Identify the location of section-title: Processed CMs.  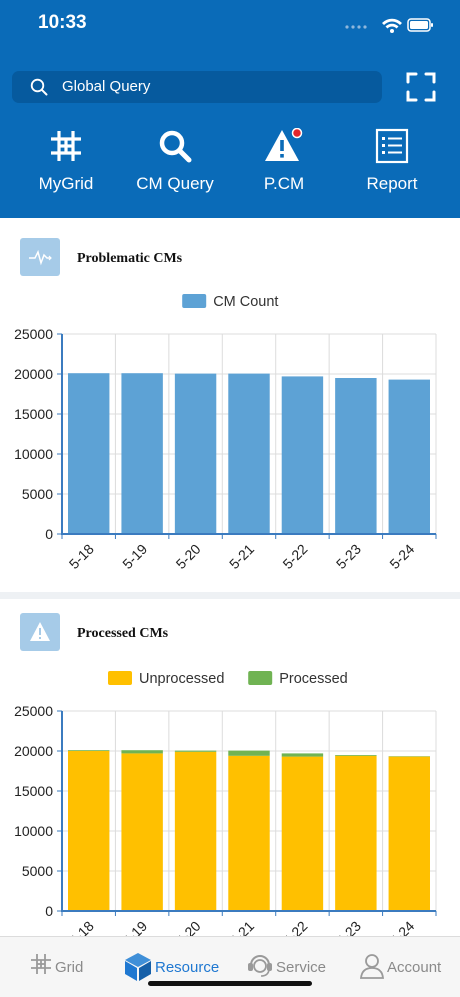
(122, 634).